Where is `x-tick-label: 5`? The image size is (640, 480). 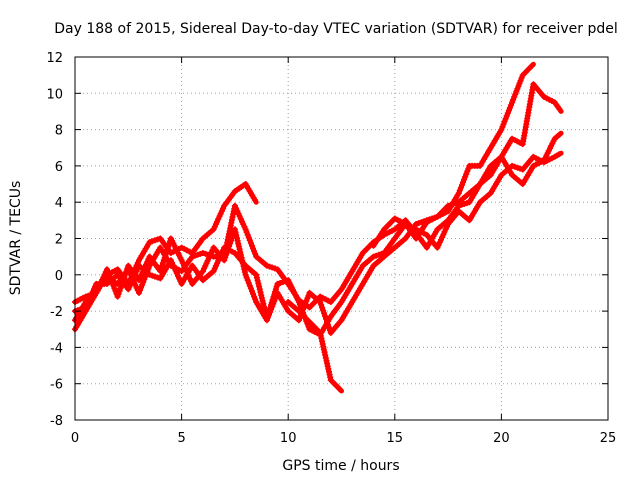
x-tick-label: 5 is located at coordinates (181, 438).